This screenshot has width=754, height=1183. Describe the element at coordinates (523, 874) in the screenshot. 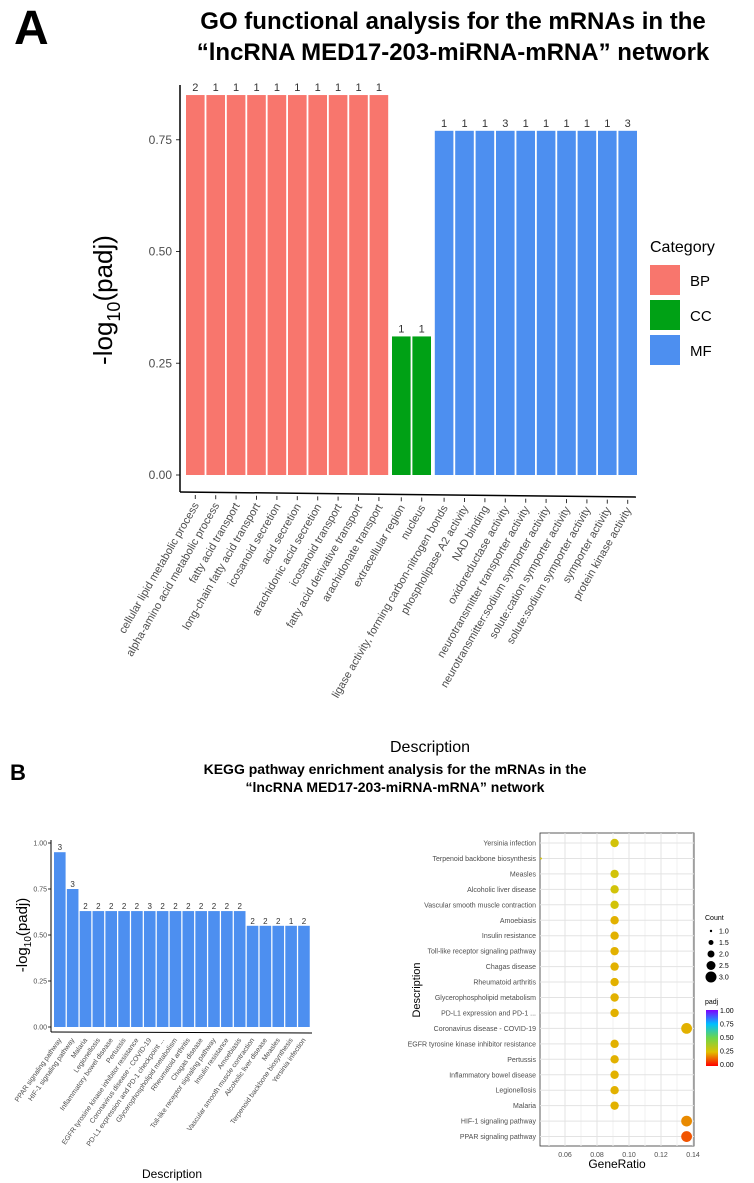

I see `dot-category-label: Measles` at that location.